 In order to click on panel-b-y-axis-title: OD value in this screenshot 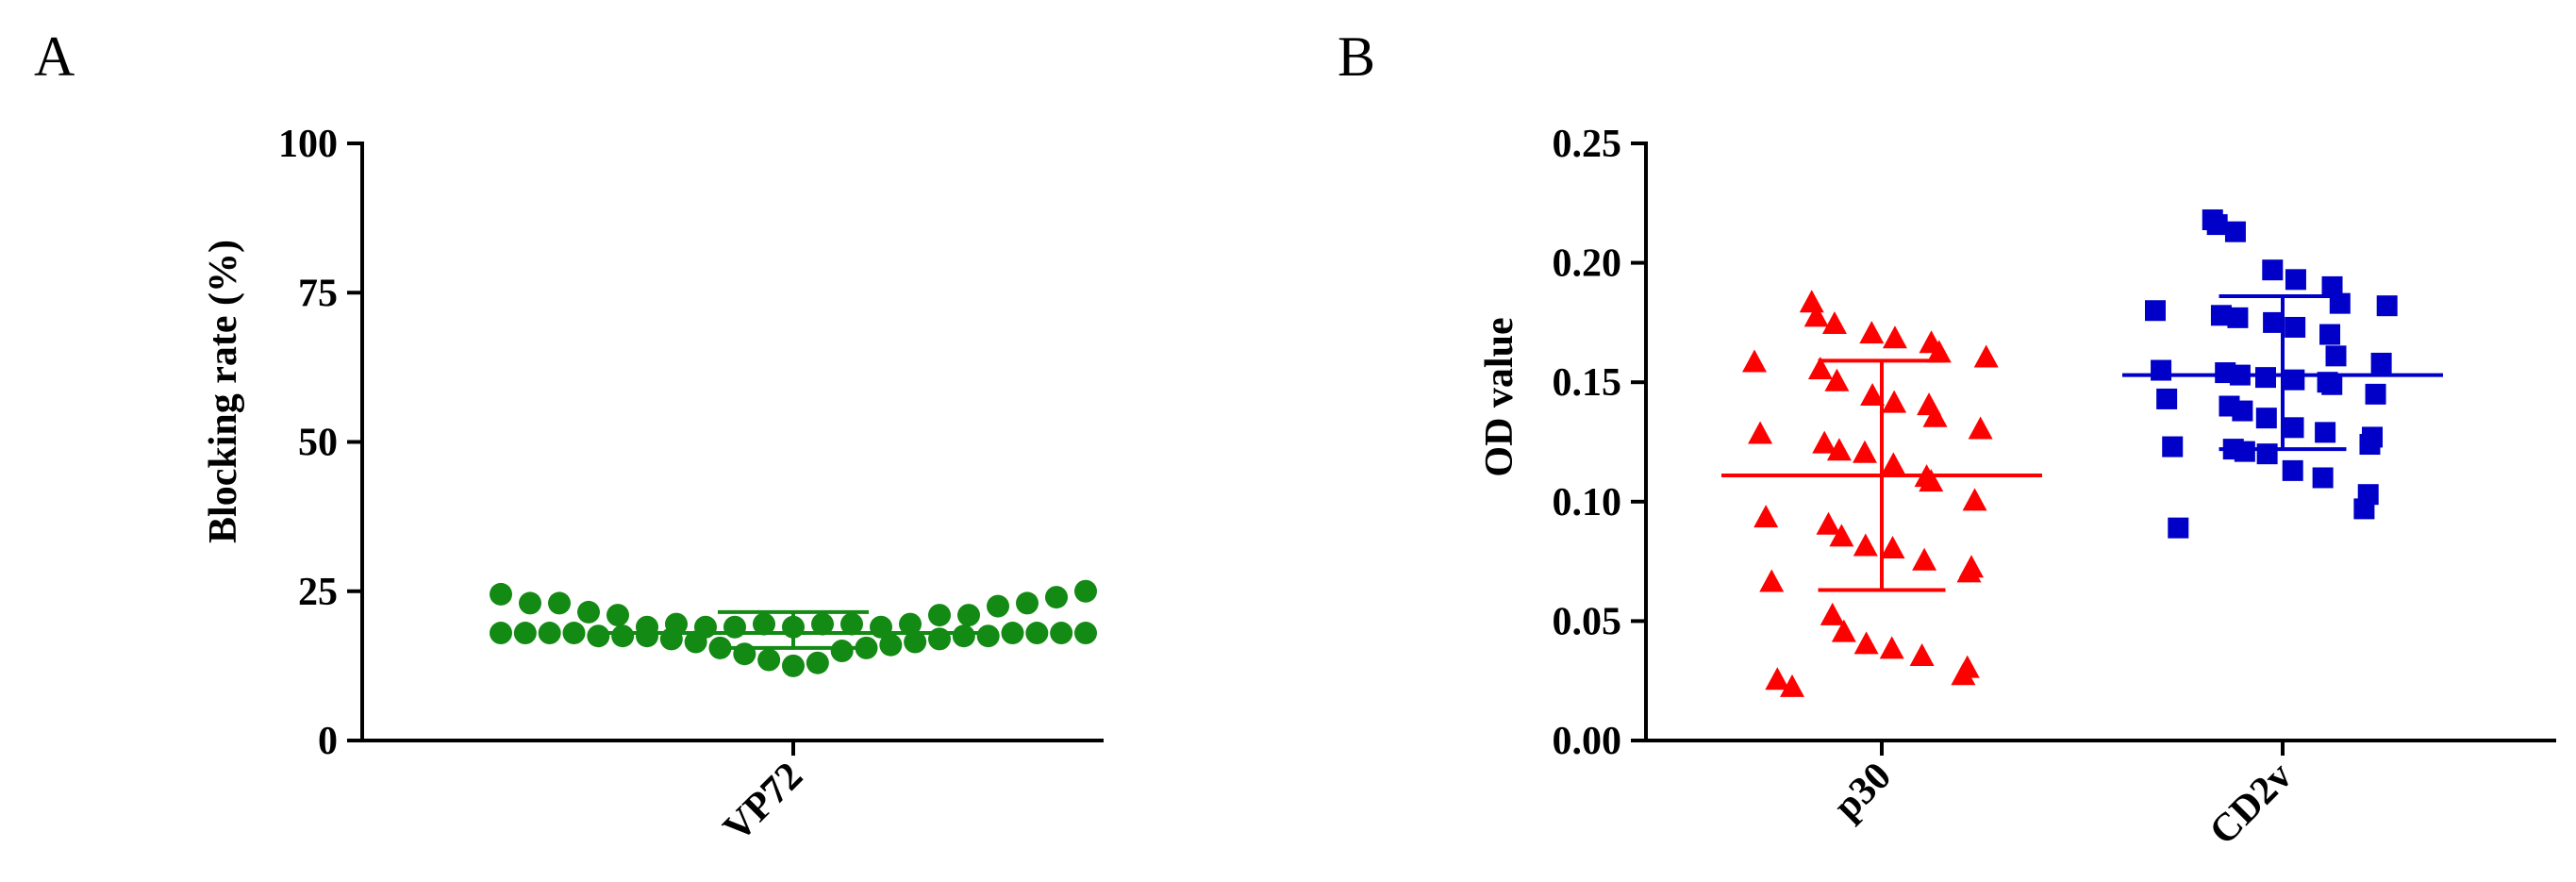, I will do `click(1499, 397)`.